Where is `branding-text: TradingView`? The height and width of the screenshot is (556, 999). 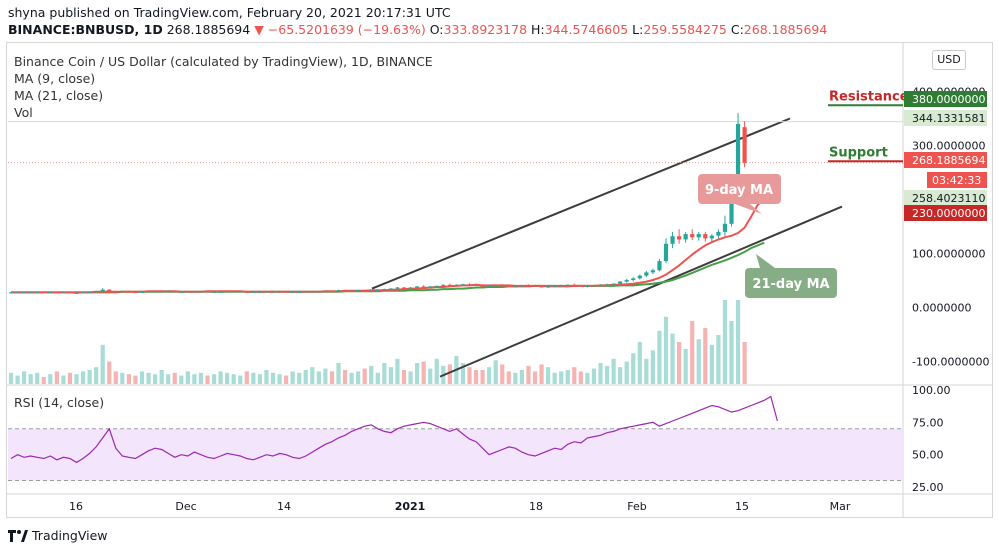
branding-text: TradingView is located at coordinates (70, 535).